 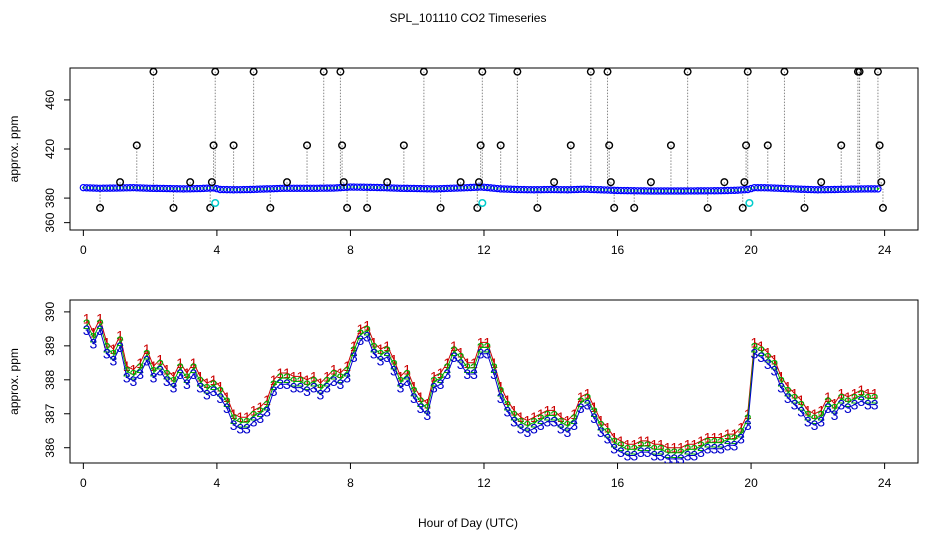 What do you see at coordinates (878, 189) in the screenshot?
I see `sample-dot` at bounding box center [878, 189].